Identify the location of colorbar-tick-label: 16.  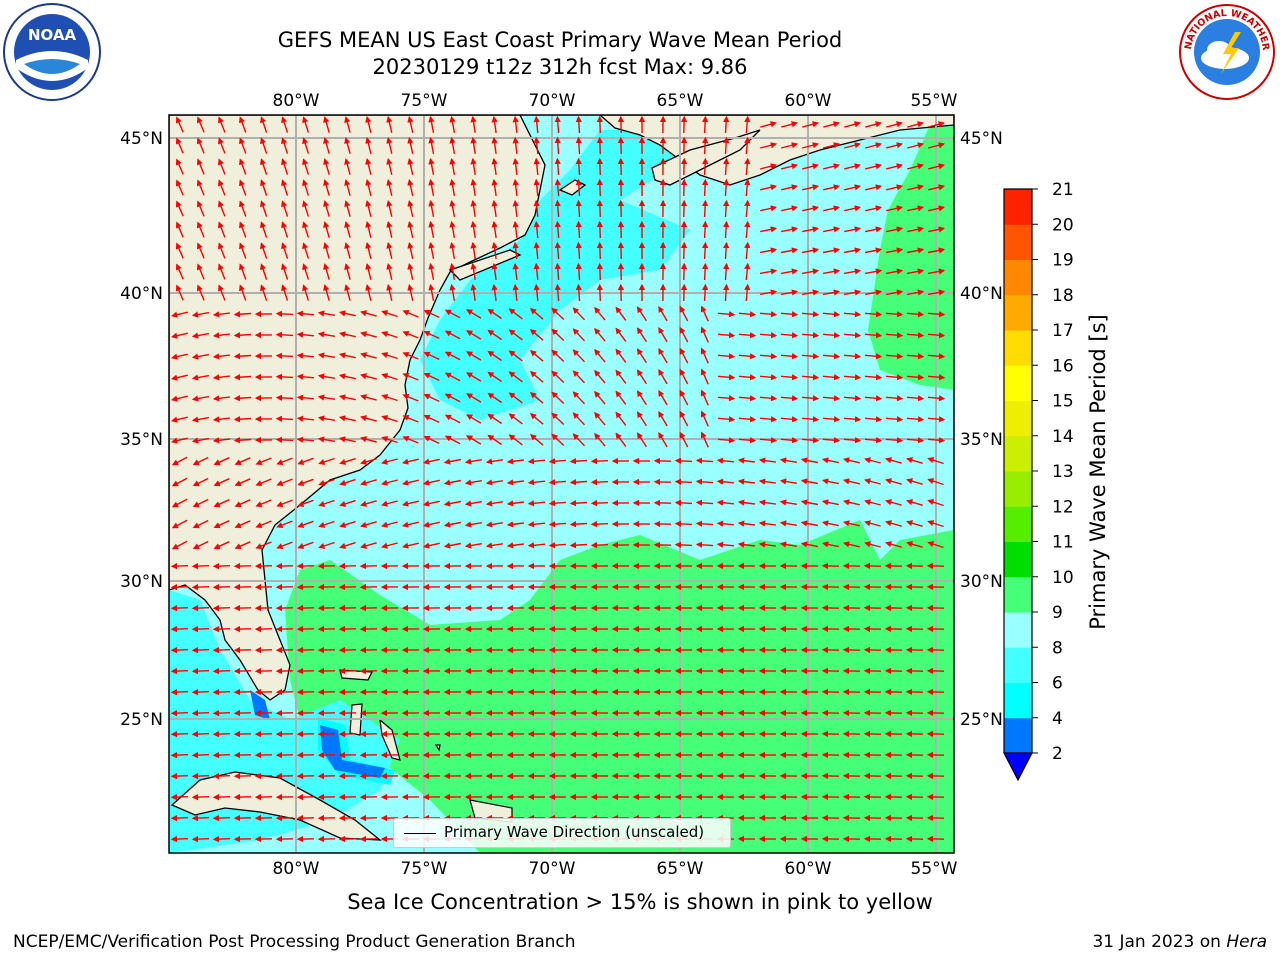
(1063, 366).